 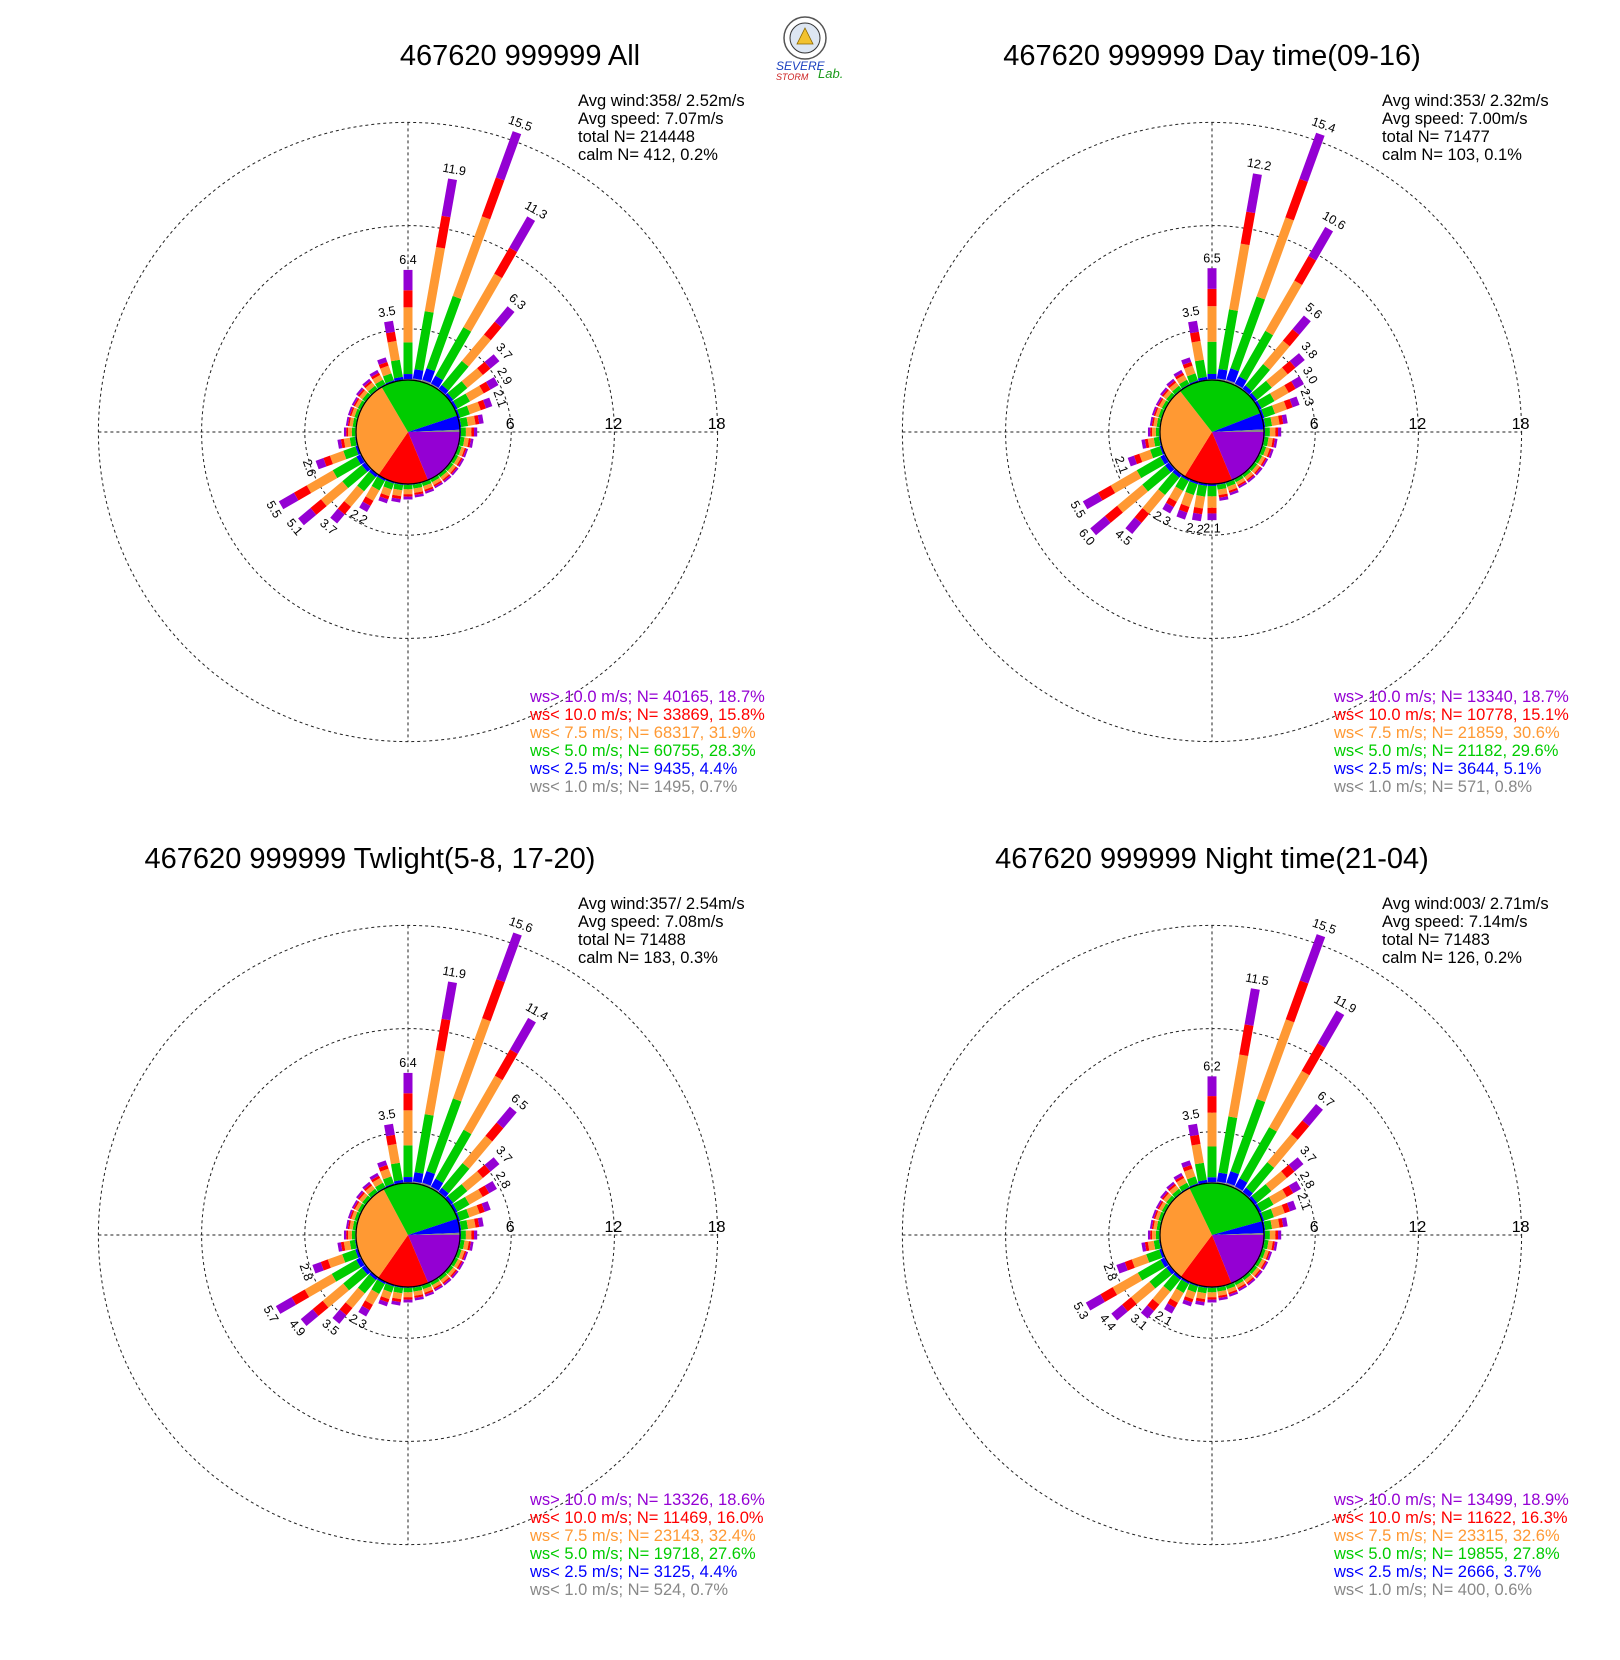 What do you see at coordinates (1418, 1227) in the screenshot?
I see `ring-label: 12` at bounding box center [1418, 1227].